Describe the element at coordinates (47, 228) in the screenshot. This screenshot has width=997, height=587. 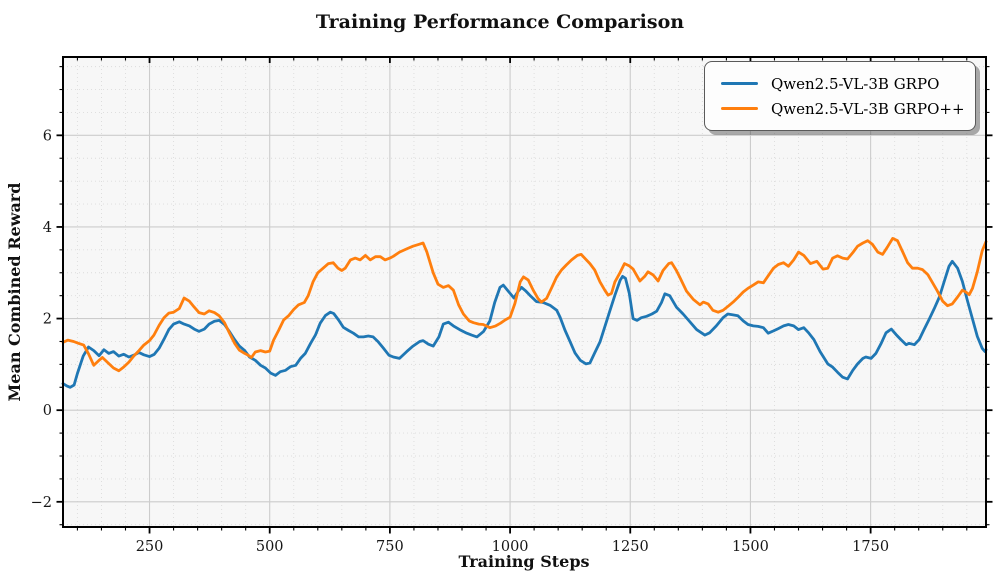
I see `y-tick-label: 4` at that location.